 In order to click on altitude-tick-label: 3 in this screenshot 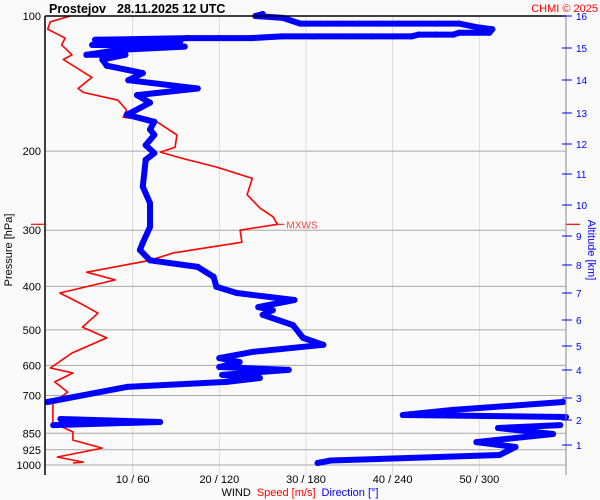, I will do `click(579, 399)`.